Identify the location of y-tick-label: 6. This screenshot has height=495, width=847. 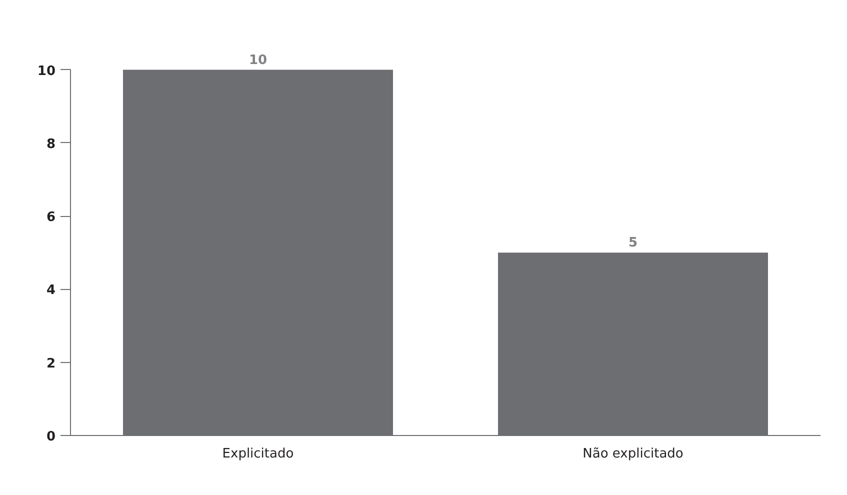
(51, 218).